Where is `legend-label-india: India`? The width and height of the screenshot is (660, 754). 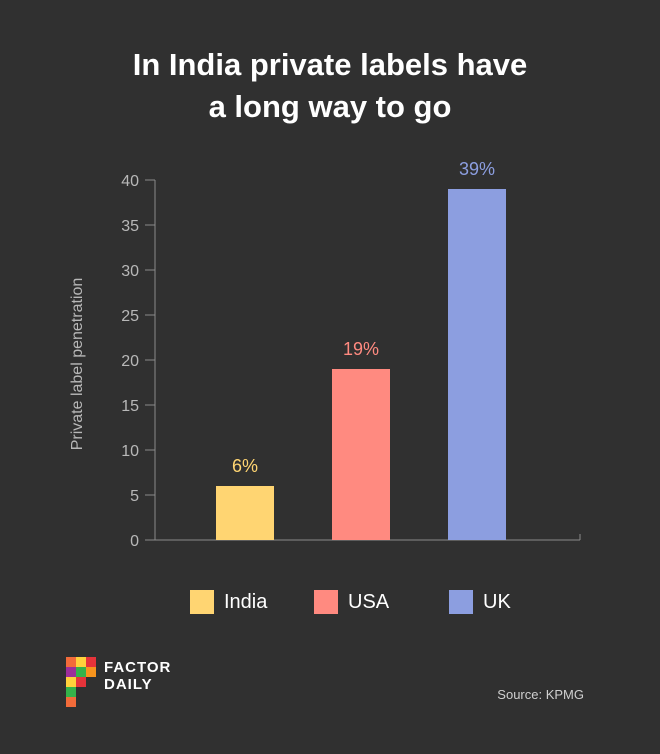 legend-label-india: India is located at coordinates (246, 601).